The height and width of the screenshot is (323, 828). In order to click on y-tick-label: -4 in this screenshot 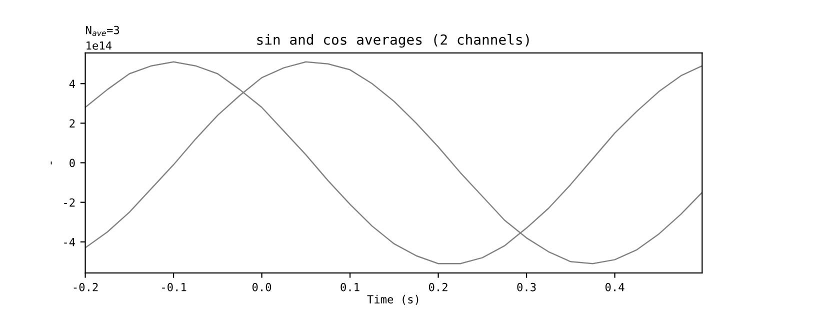, I will do `click(70, 242)`.